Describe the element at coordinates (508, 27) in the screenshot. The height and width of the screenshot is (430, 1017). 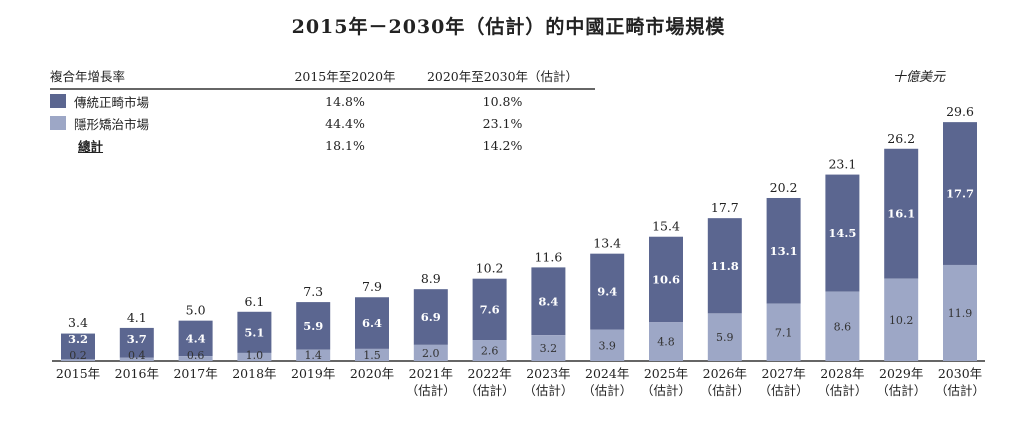
I see `chart-title: 2015年－2030年（估計）的中國正畸市場規模` at that location.